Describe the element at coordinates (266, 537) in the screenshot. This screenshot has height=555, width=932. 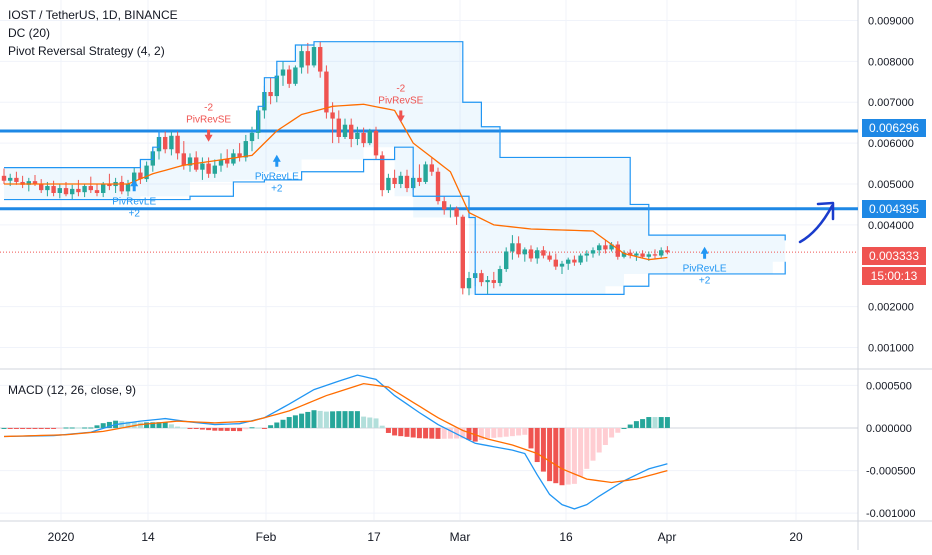
I see `time-tick-label: Feb` at that location.